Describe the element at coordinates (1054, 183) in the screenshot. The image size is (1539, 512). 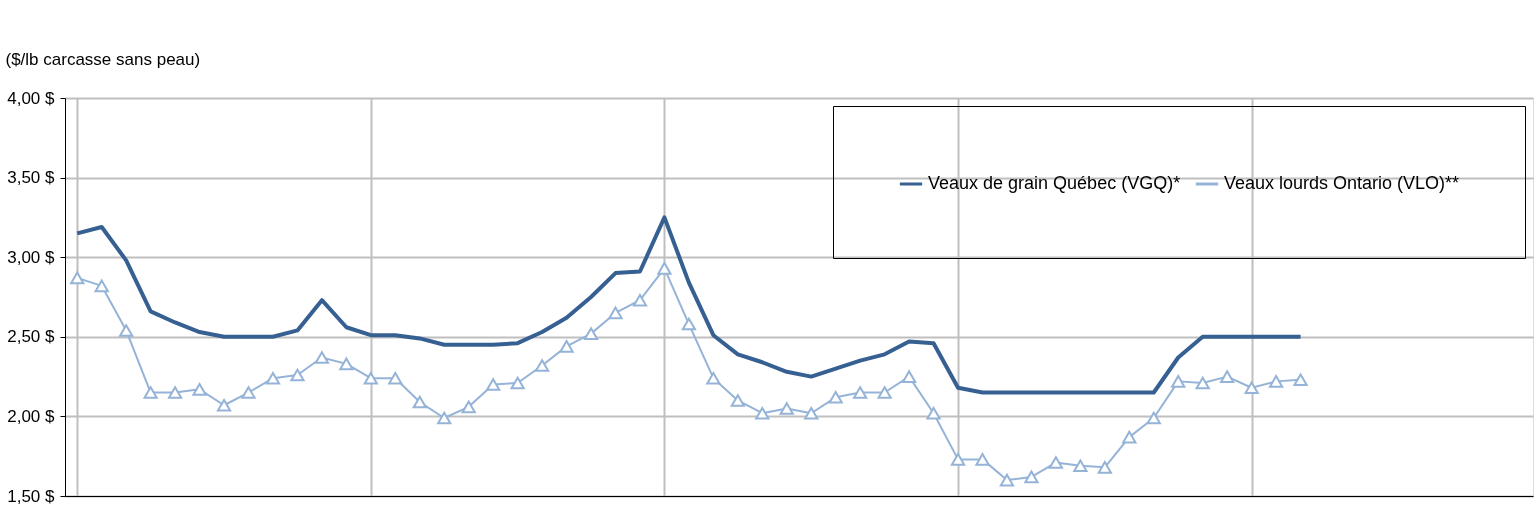
I see `legend-label: Veaux de grain Québec (VGQ)*` at that location.